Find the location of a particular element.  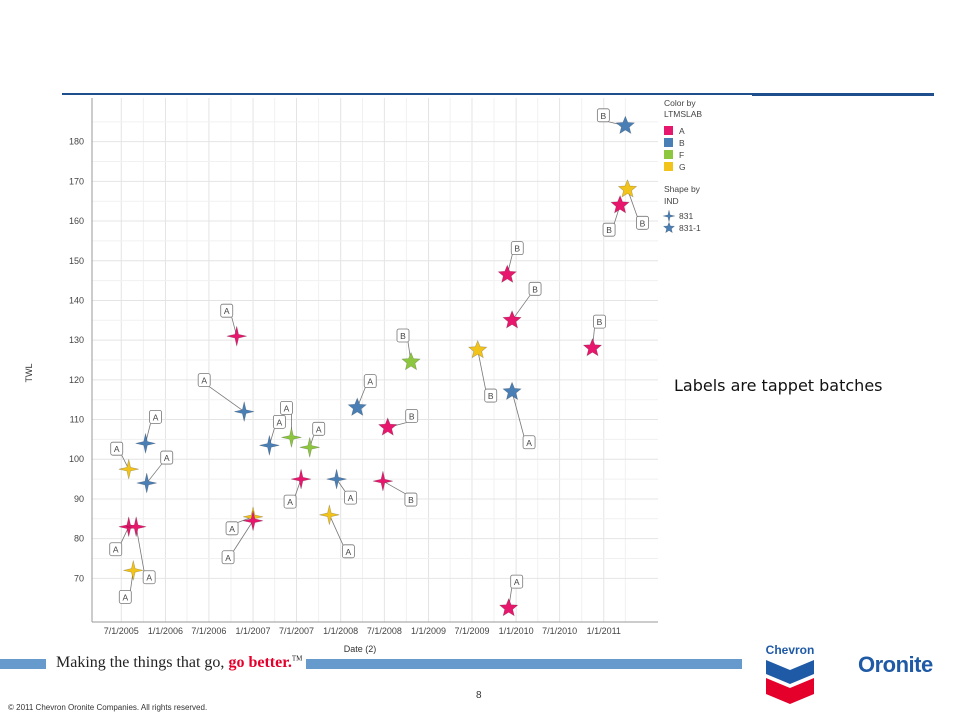

tagline: Making the things that go, go better.TM is located at coordinates (179, 663).